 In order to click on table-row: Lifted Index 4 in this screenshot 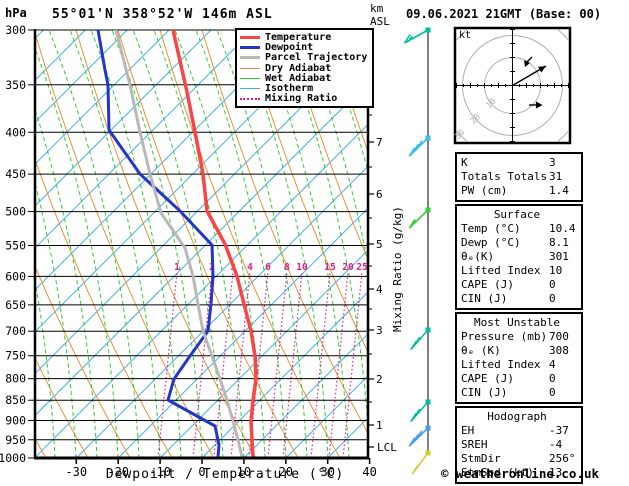, I will do `click(521, 365)`.